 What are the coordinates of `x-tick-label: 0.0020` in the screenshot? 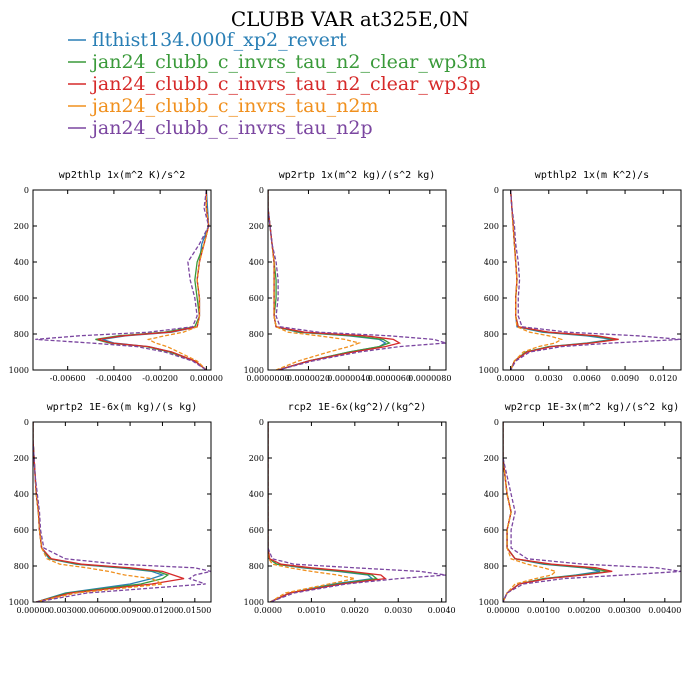 It's located at (355, 610).